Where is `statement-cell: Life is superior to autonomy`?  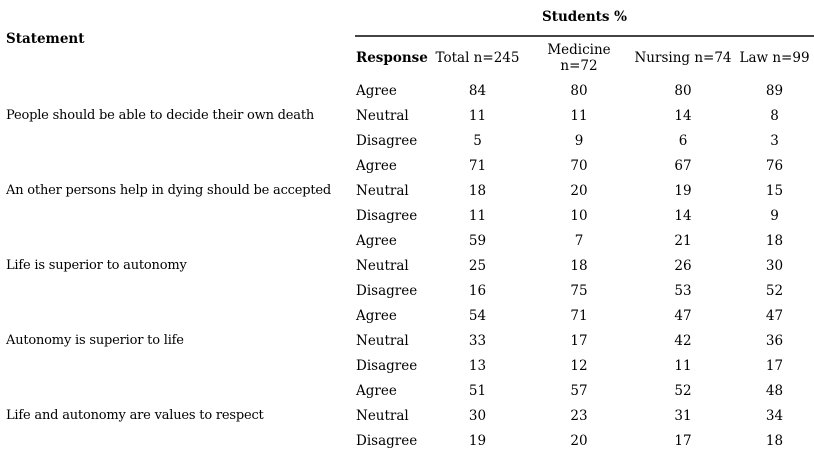 statement-cell: Life is superior to autonomy is located at coordinates (96, 265).